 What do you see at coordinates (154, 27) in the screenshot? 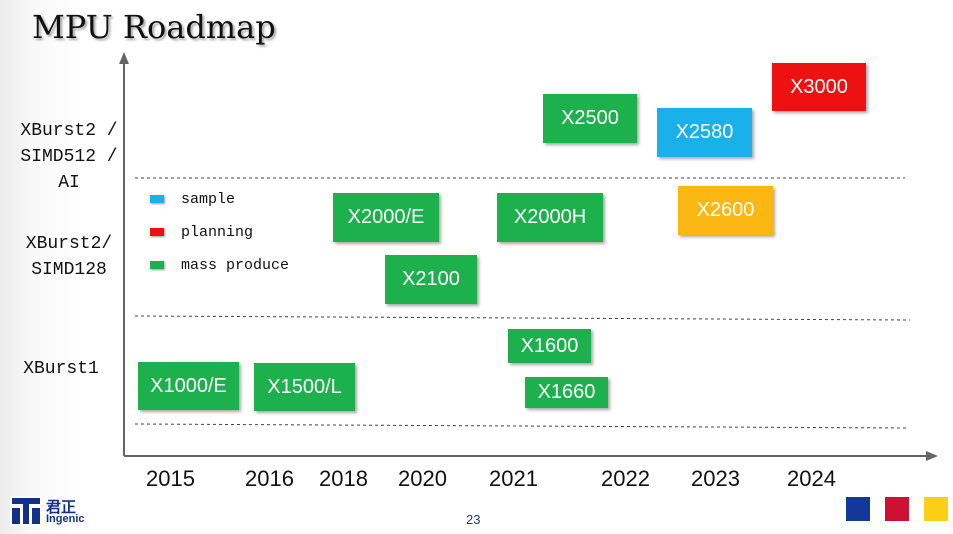
I see `slide-title: MPU Roadmap` at bounding box center [154, 27].